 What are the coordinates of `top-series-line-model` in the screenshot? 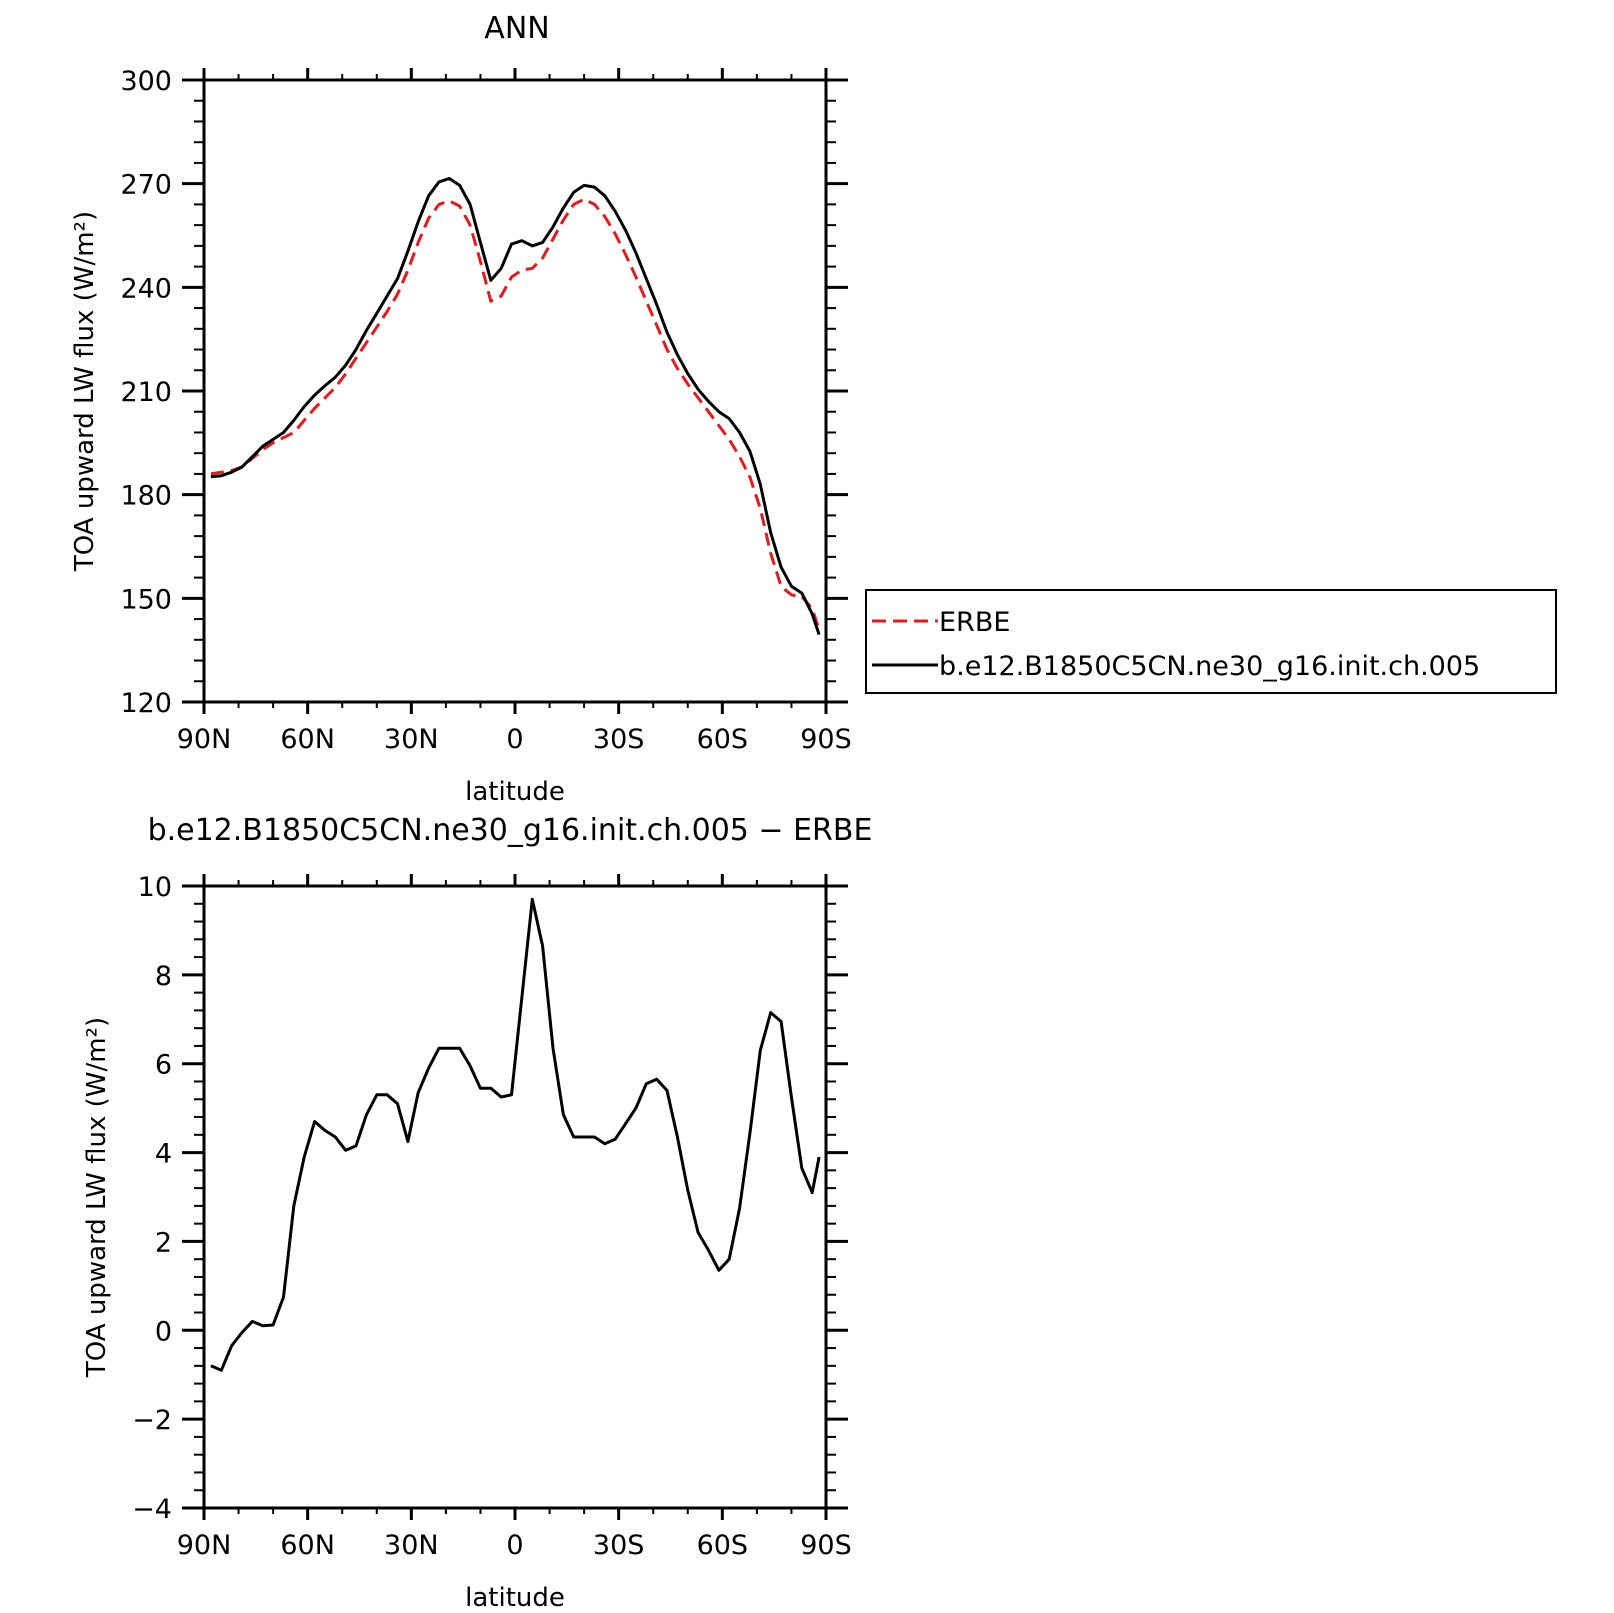 It's located at (515, 406).